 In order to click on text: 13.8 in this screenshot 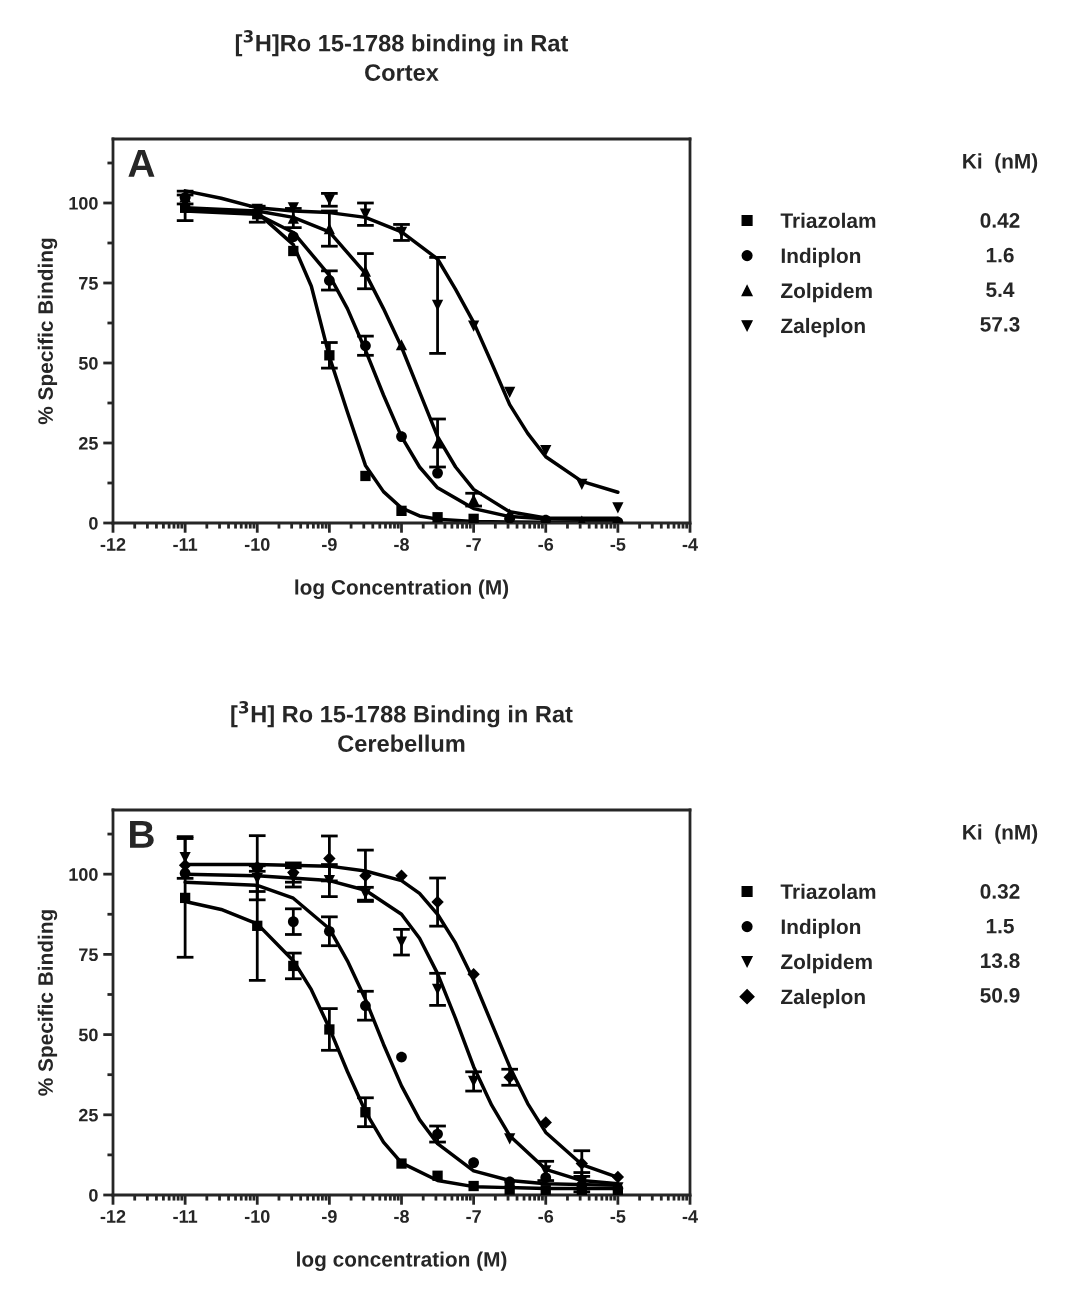, I will do `click(1000, 961)`.